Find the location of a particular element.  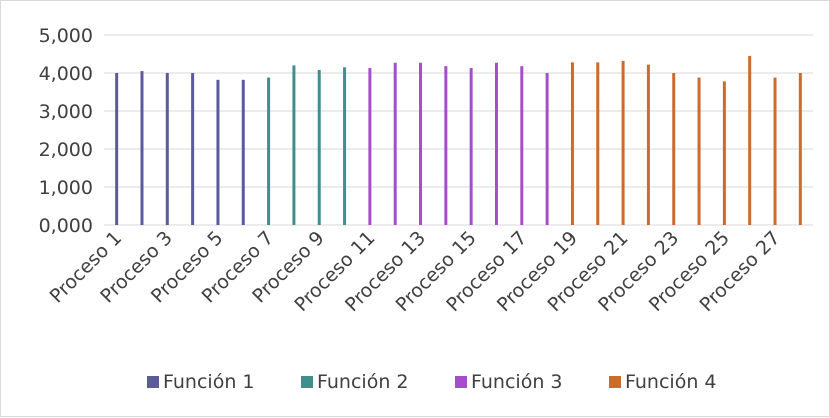

legend-label: Función 4 is located at coordinates (671, 382).